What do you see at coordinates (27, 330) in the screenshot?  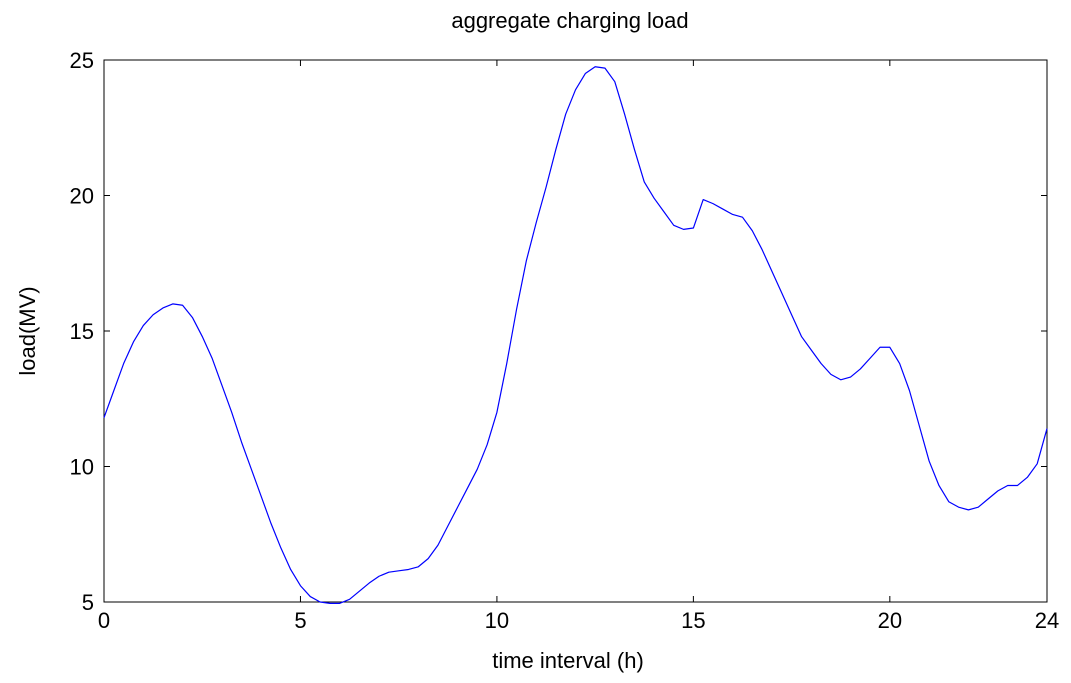 I see `y-axis-label: load(MV)` at bounding box center [27, 330].